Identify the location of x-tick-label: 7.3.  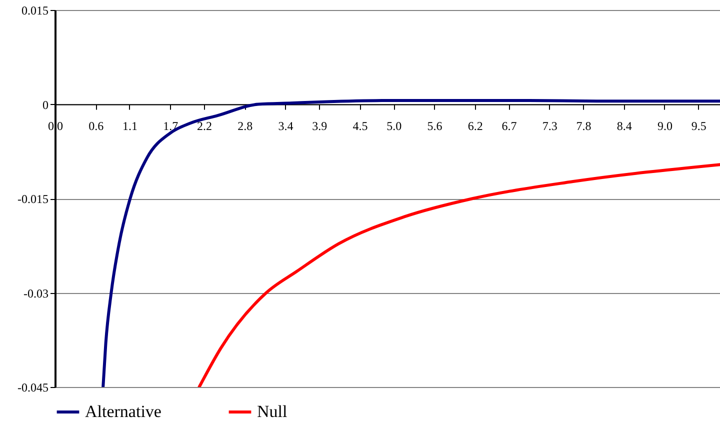
(550, 125).